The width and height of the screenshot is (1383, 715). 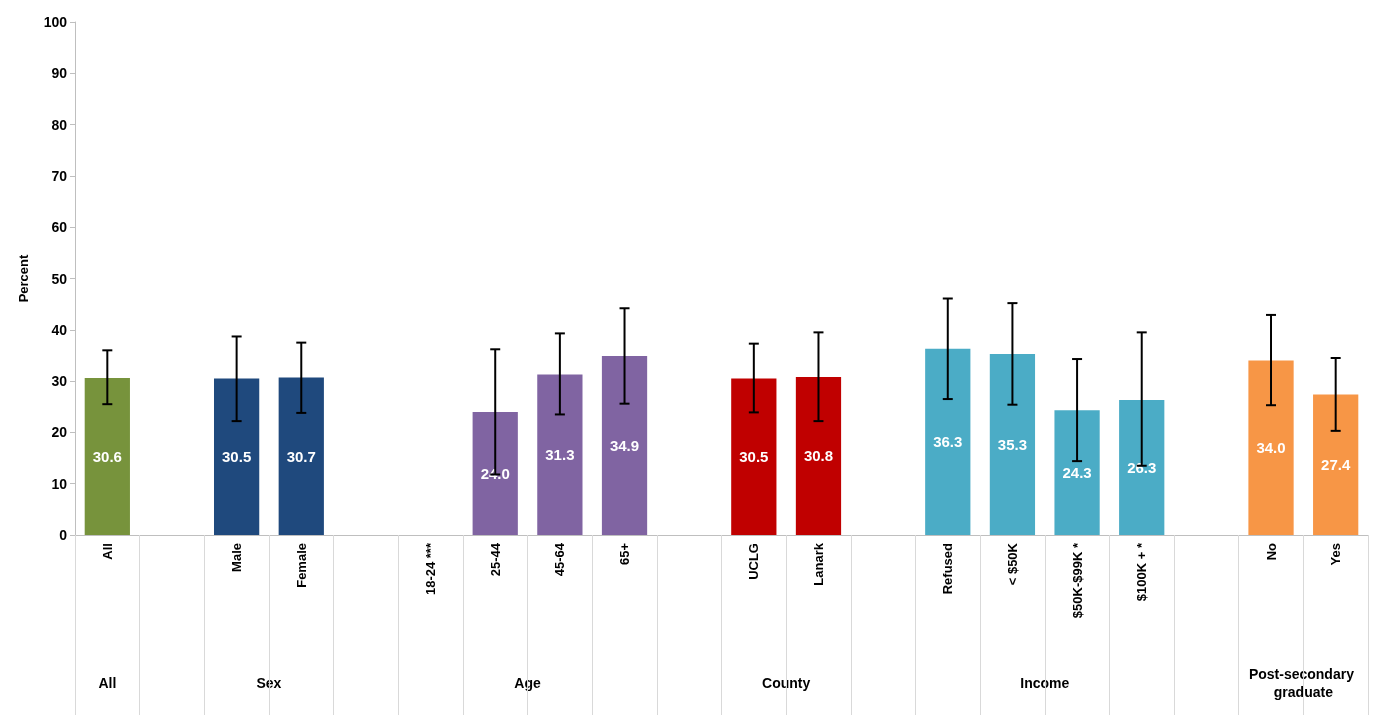 I want to click on data-label: 35.3, so click(x=1012, y=444).